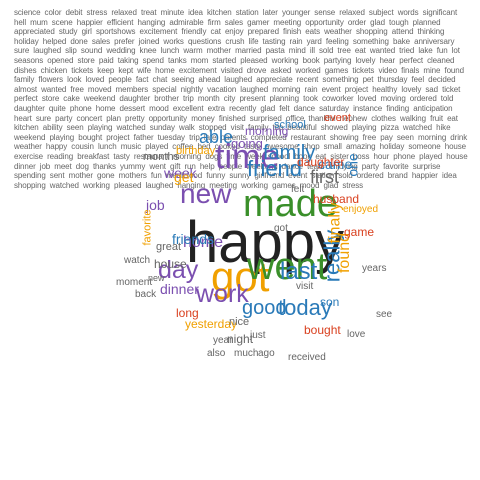 The image size is (480, 480). I want to click on word-also: also, so click(216, 353).